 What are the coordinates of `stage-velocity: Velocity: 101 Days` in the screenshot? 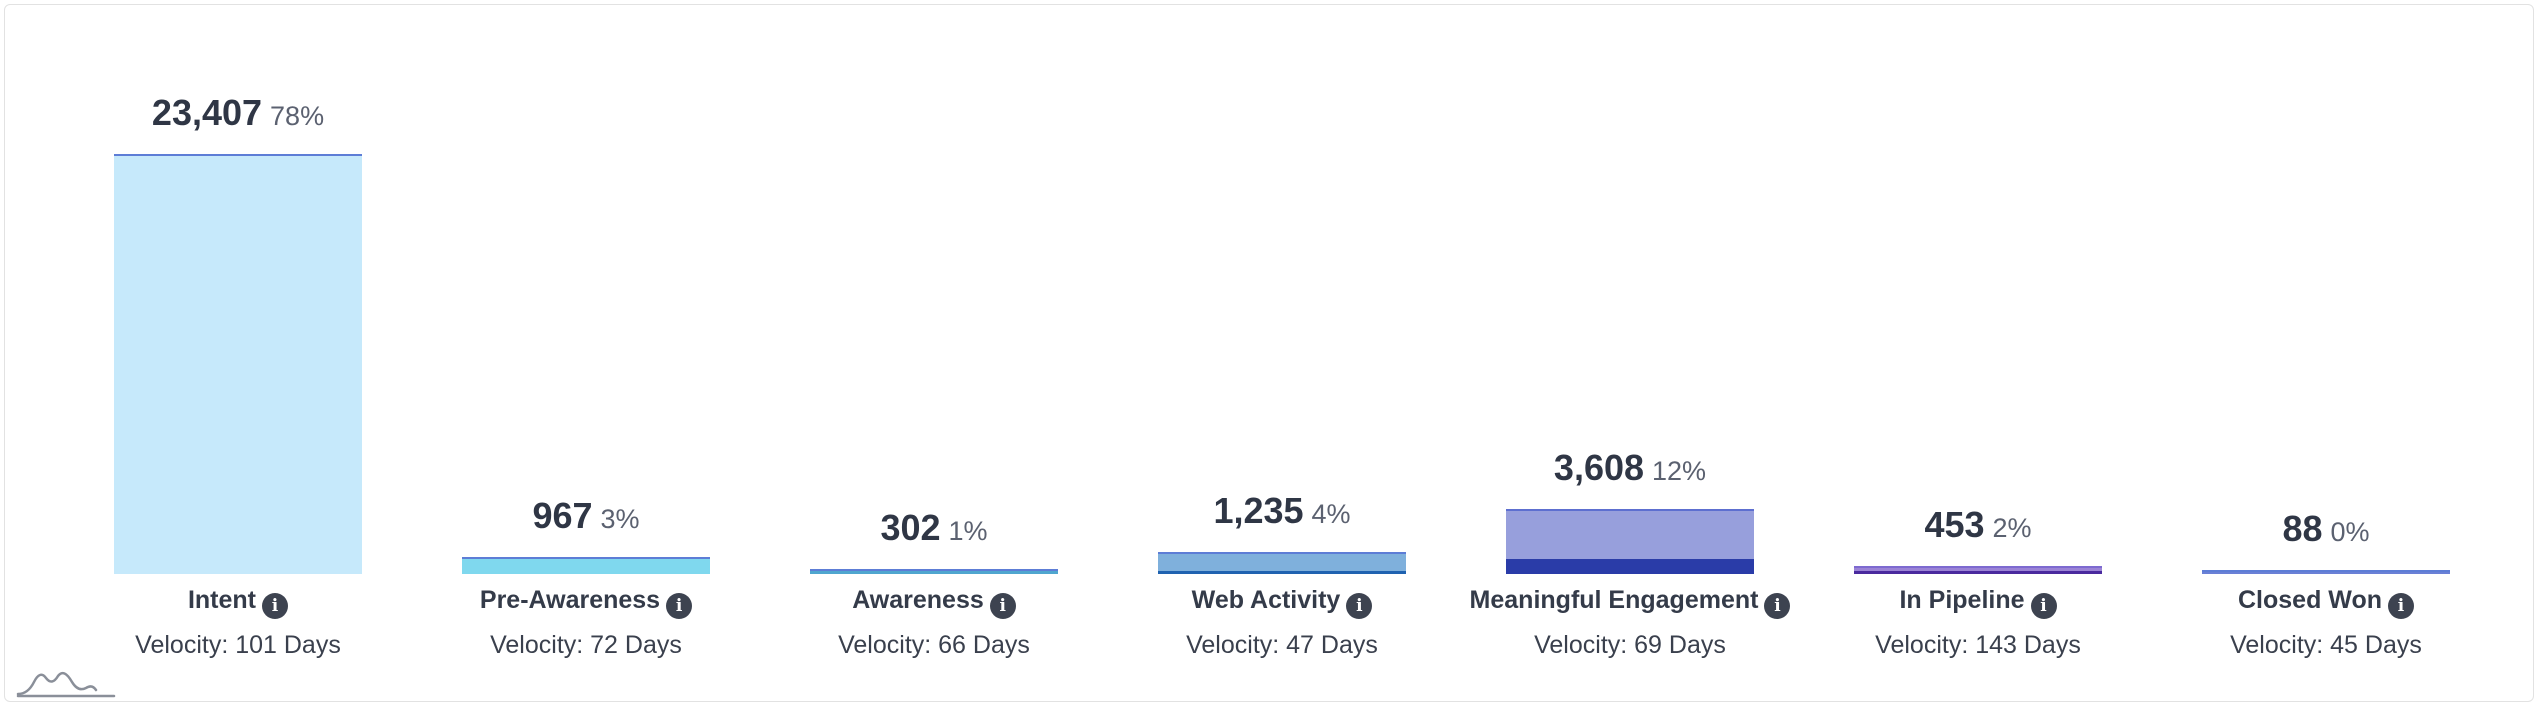 It's located at (238, 645).